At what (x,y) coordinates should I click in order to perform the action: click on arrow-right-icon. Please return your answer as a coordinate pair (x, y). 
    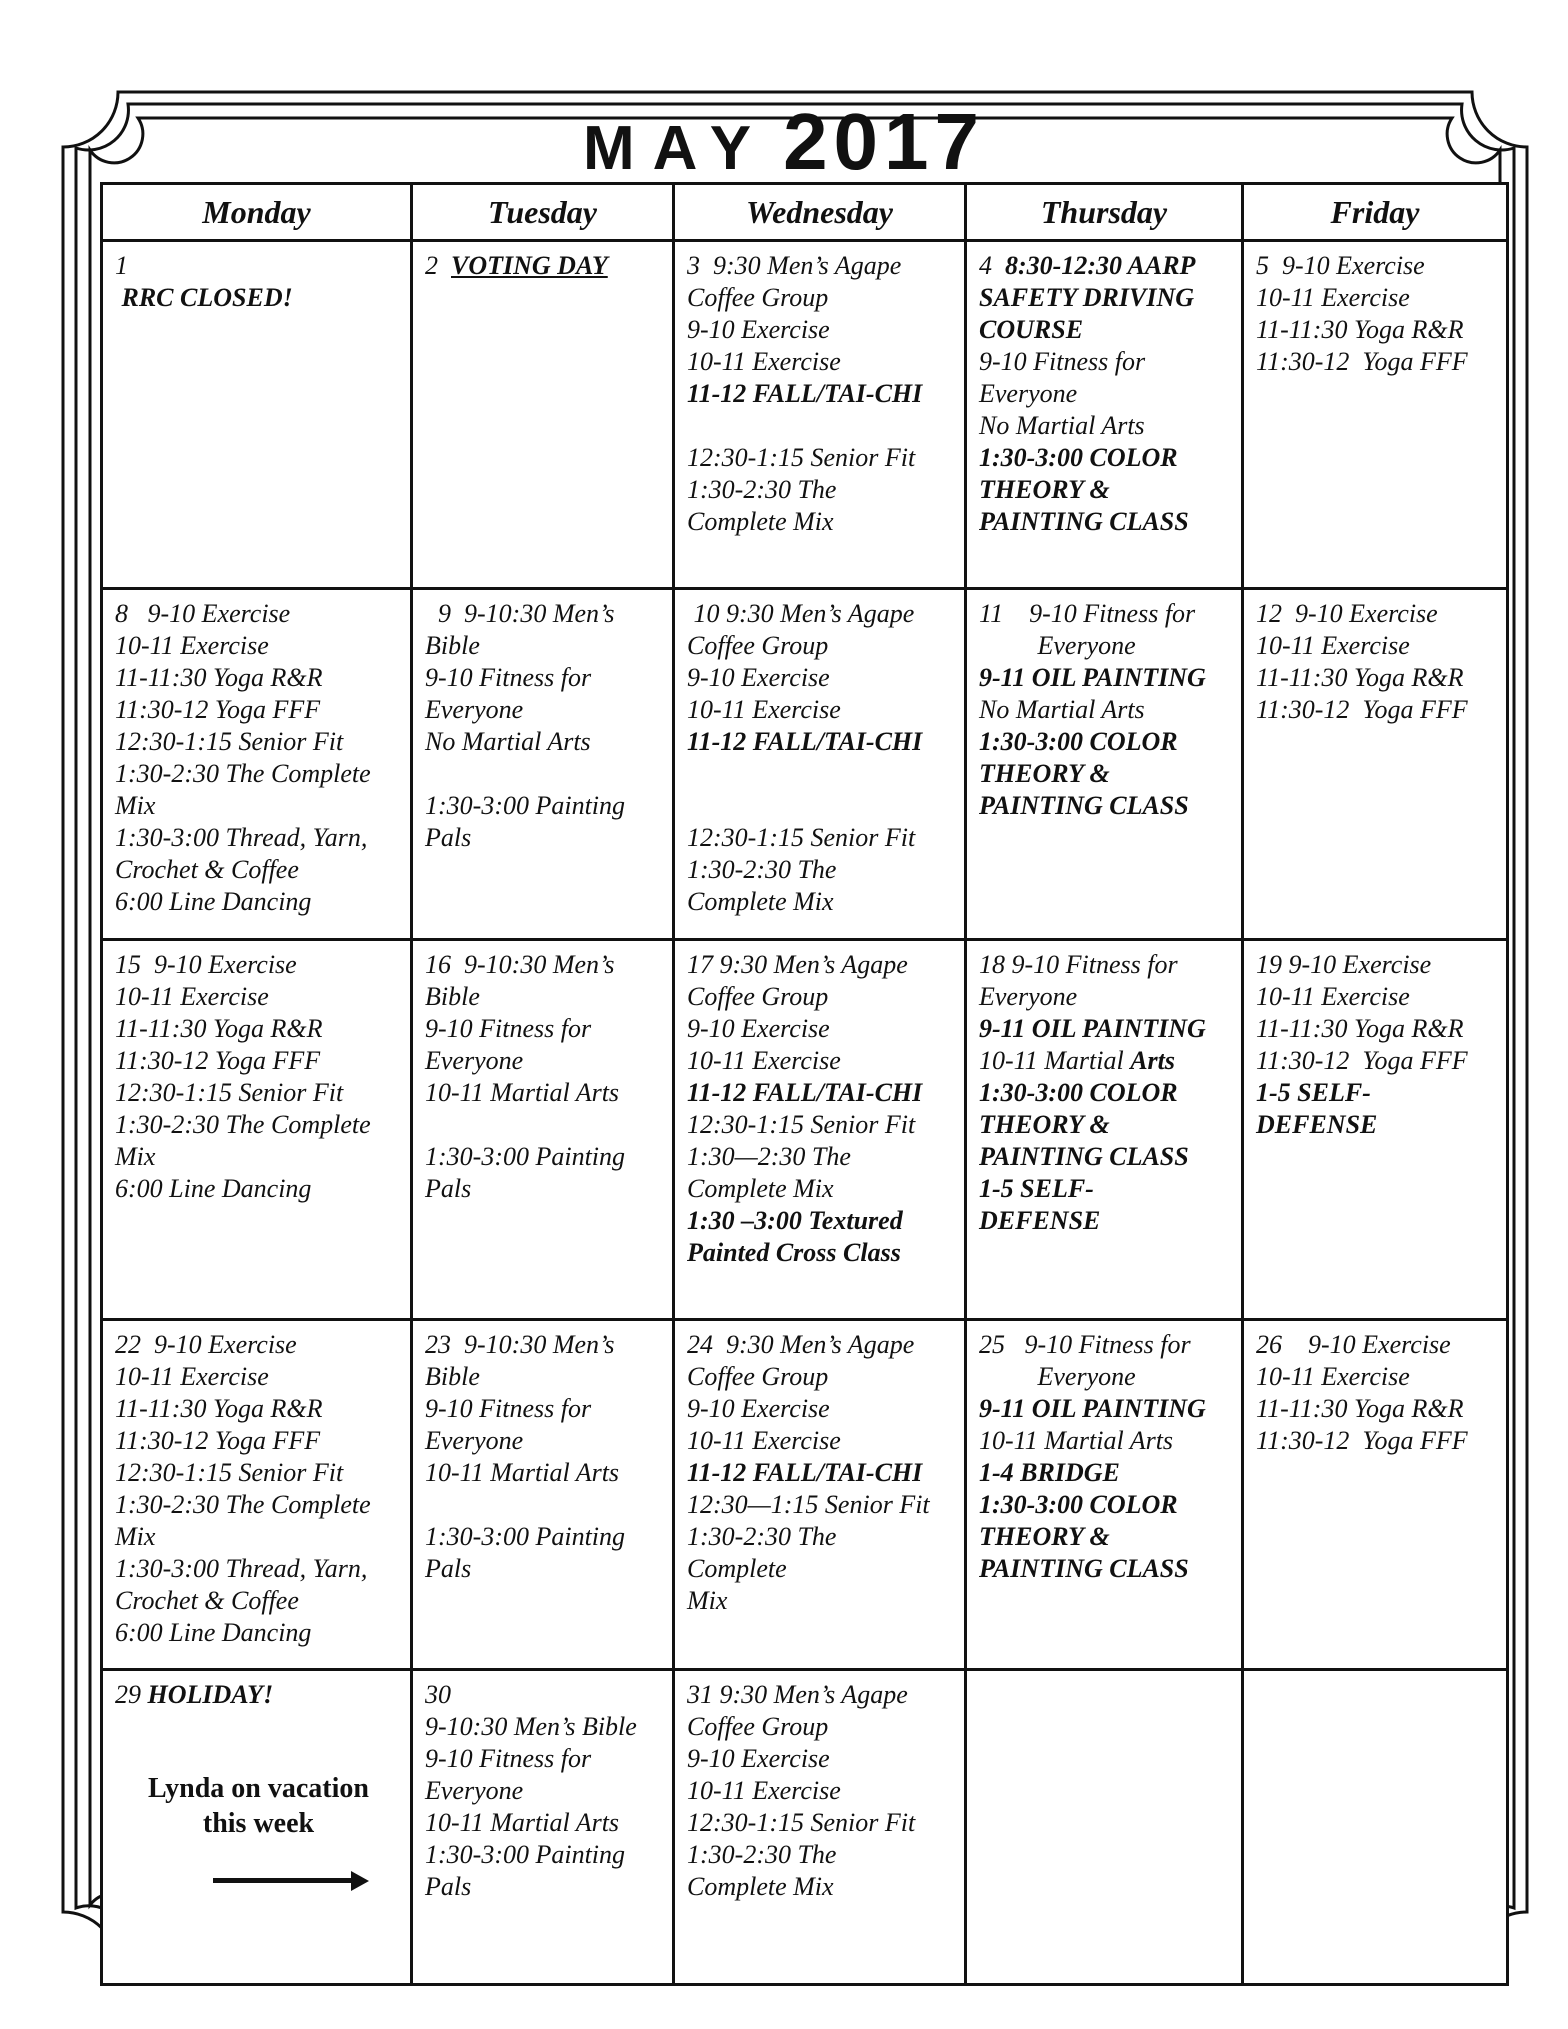
    Looking at the image, I should click on (293, 1881).